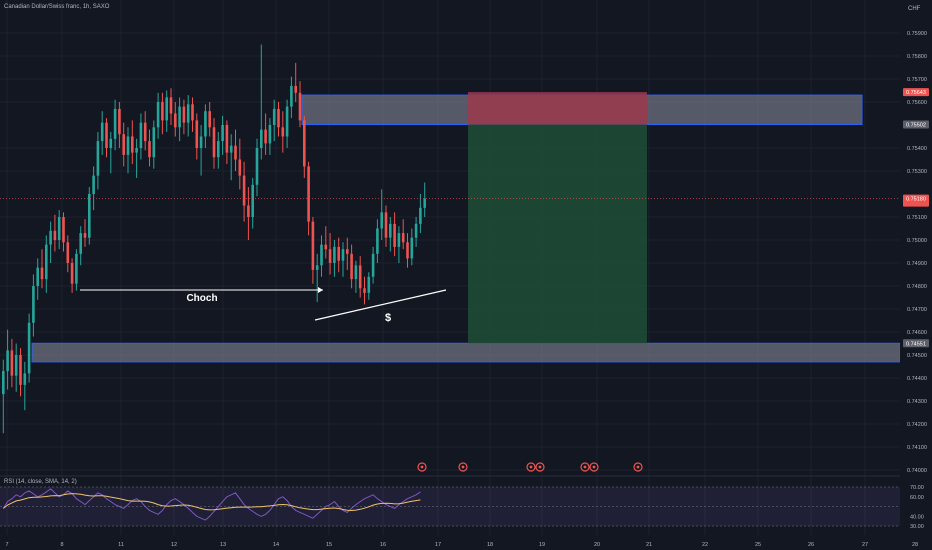  I want to click on dollar-label: $, so click(388, 318).